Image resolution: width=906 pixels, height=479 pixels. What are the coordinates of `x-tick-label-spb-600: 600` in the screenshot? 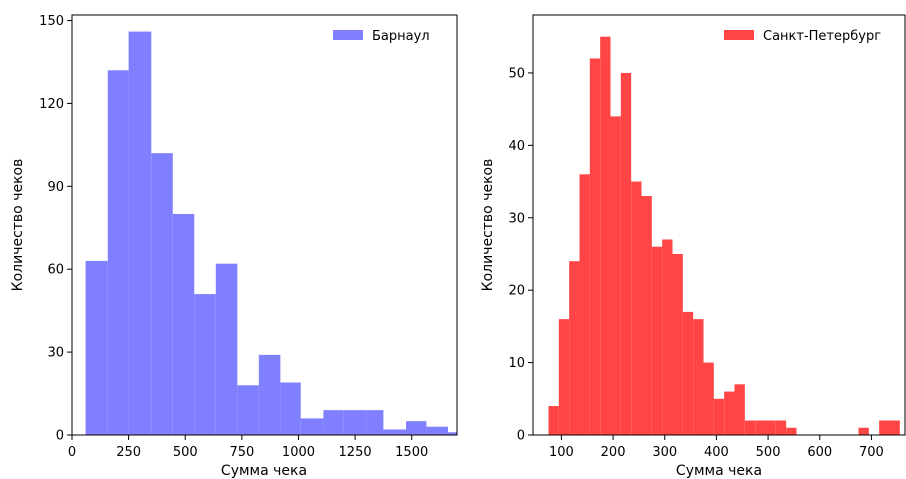 It's located at (819, 452).